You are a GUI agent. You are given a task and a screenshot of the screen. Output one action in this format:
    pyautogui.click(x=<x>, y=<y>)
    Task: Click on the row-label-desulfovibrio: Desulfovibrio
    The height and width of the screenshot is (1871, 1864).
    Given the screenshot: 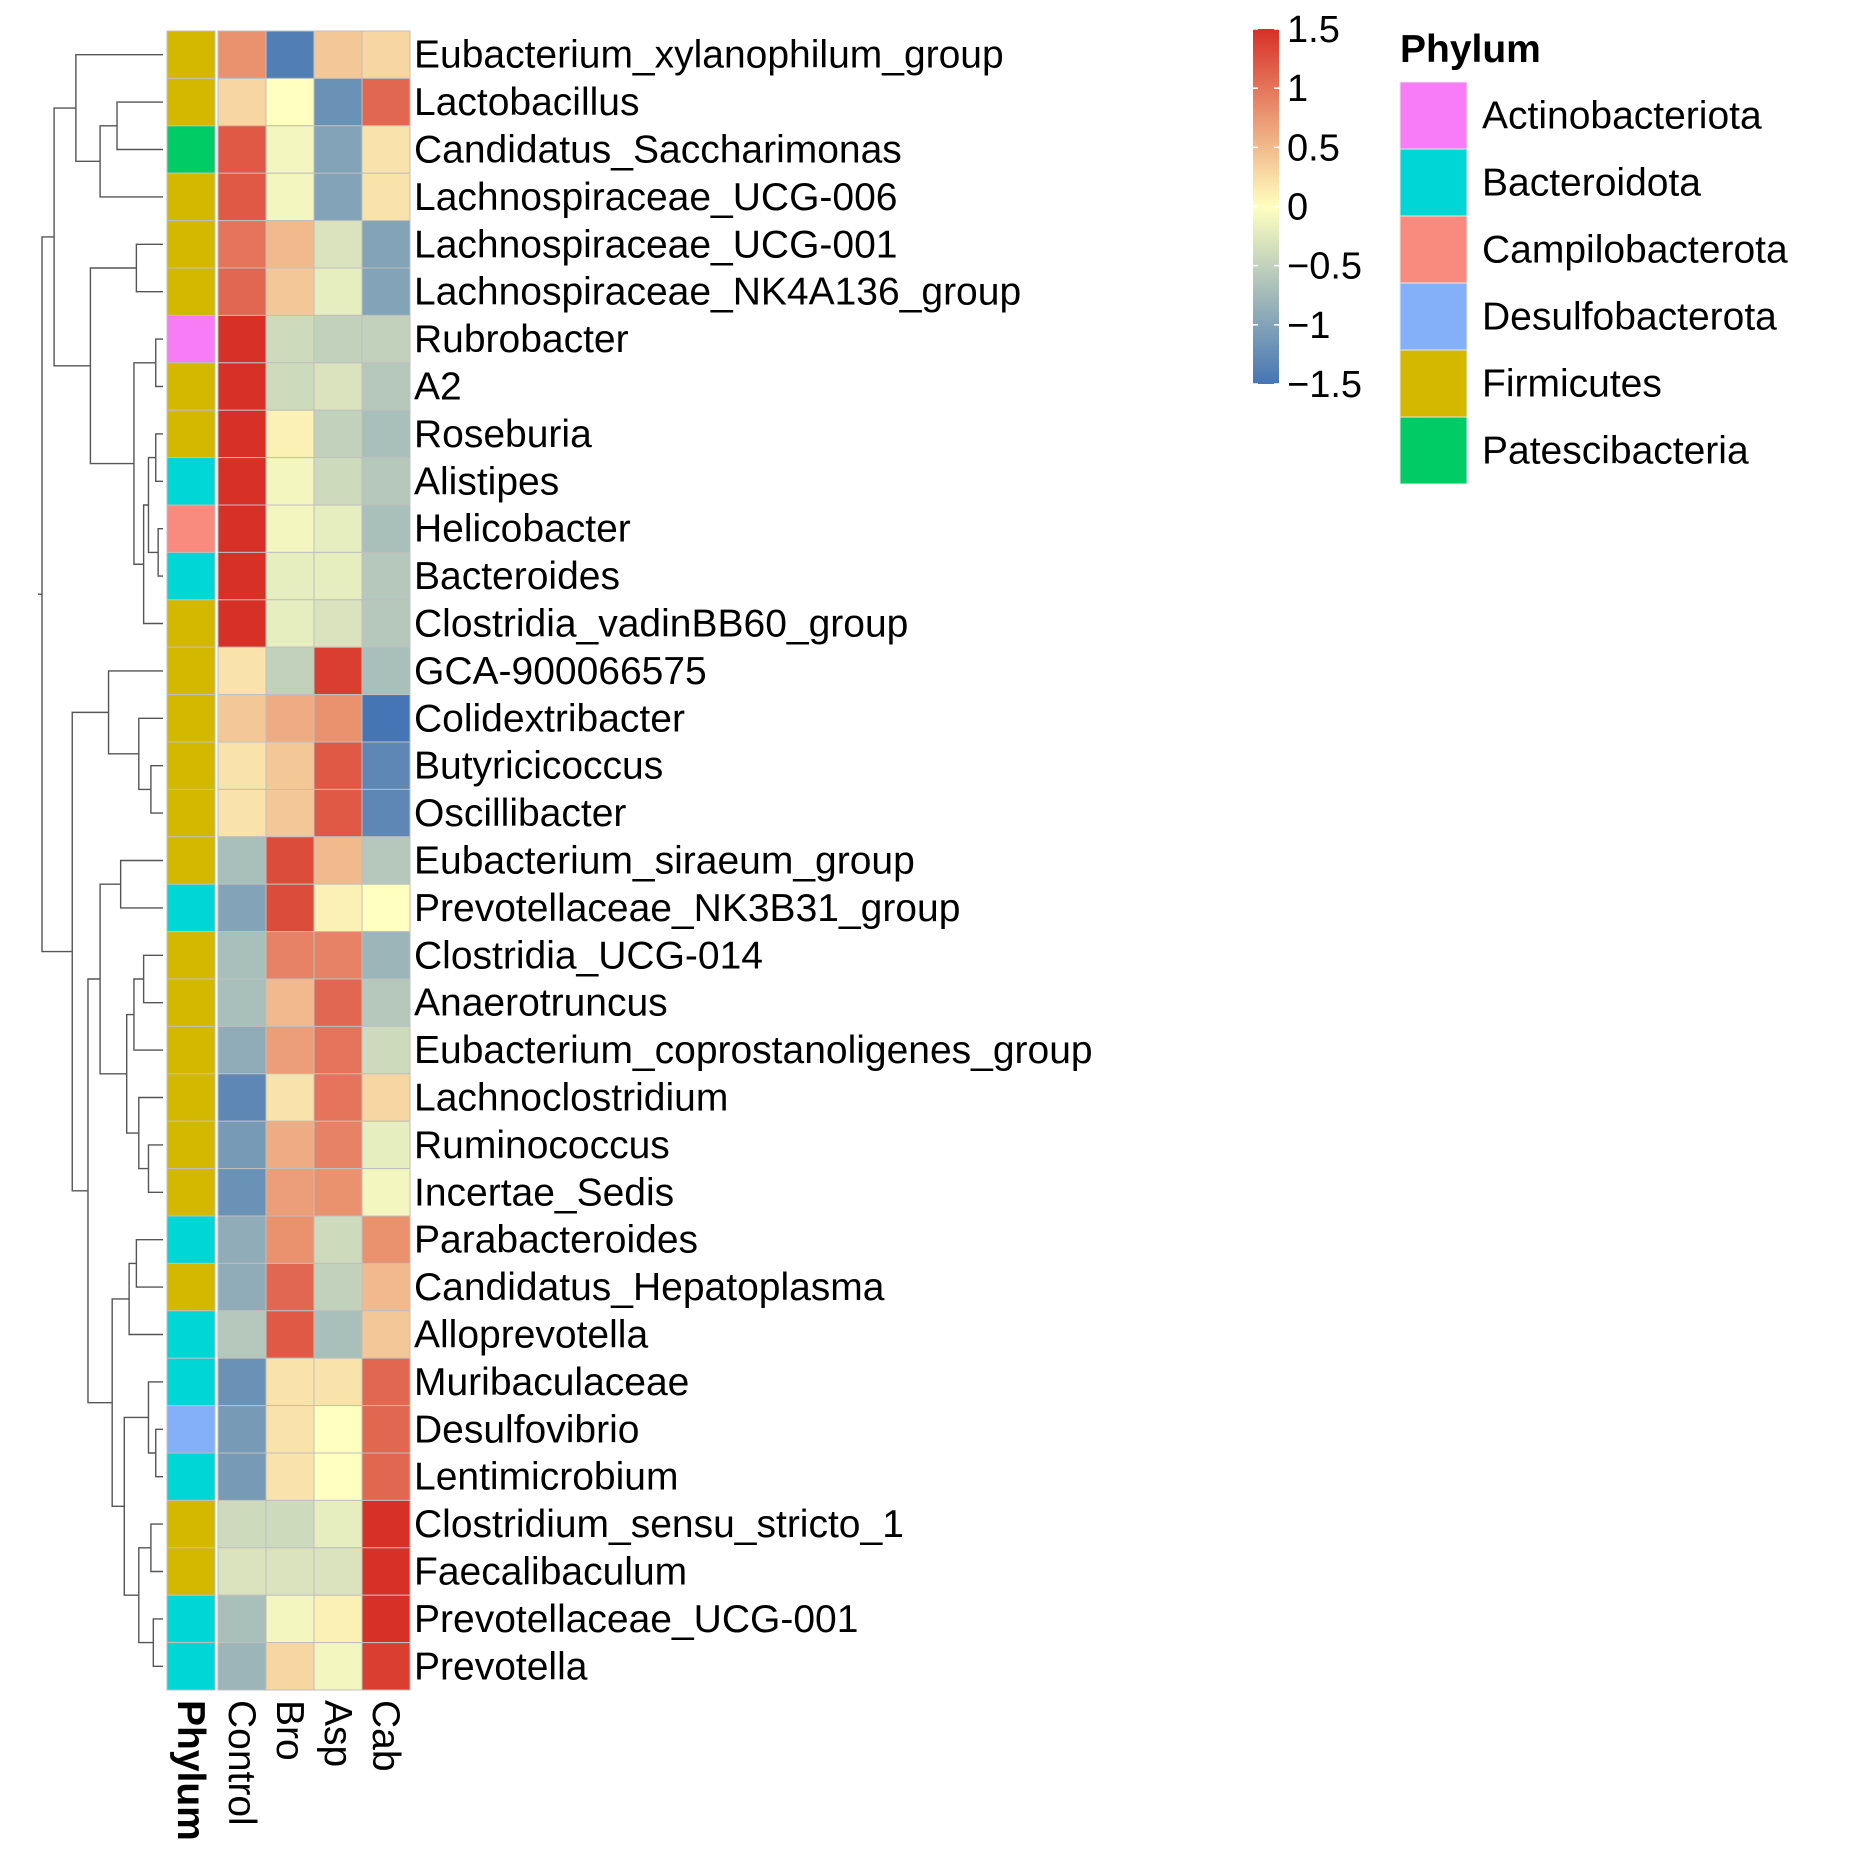 What is the action you would take?
    pyautogui.click(x=526, y=1429)
    